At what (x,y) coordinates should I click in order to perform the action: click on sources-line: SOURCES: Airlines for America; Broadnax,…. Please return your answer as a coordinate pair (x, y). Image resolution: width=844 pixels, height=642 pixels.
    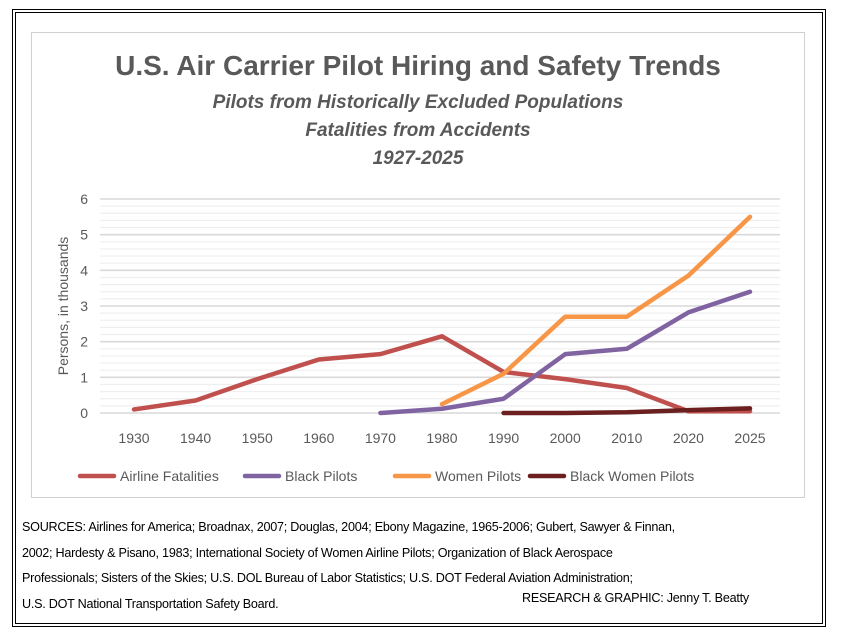
    Looking at the image, I should click on (348, 527).